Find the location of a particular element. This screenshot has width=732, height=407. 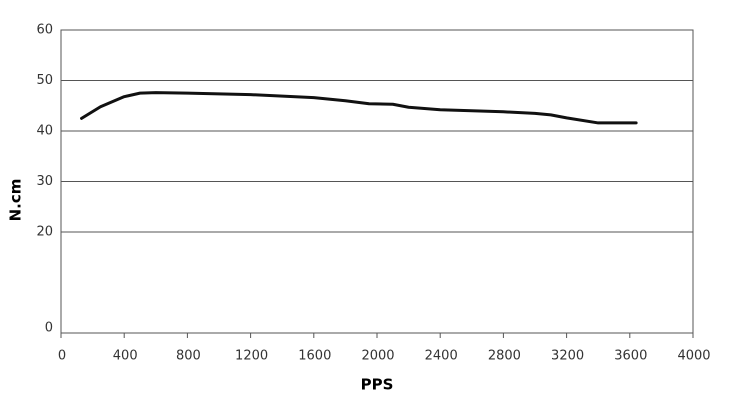

y-tick-label: 0 is located at coordinates (49, 328).